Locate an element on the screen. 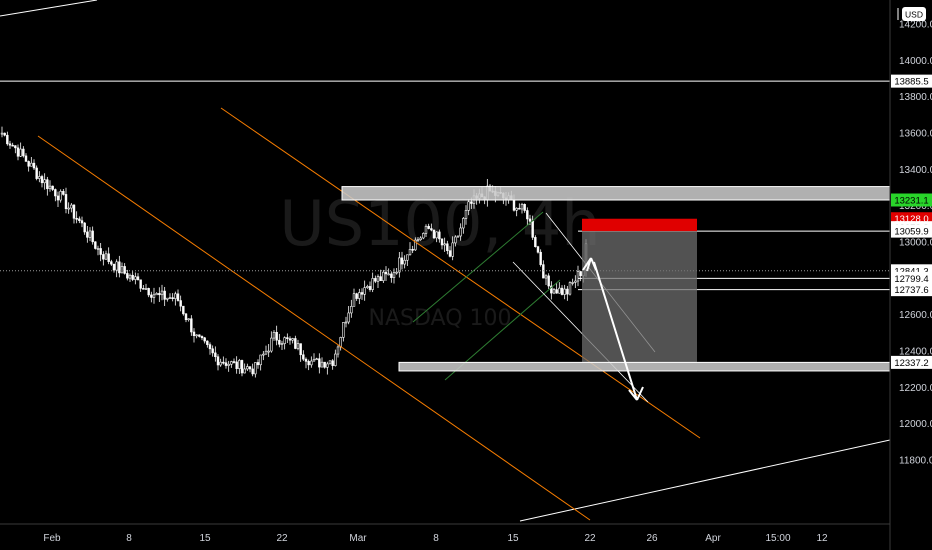  price-badge-label: 13128.0 is located at coordinates (911, 219).